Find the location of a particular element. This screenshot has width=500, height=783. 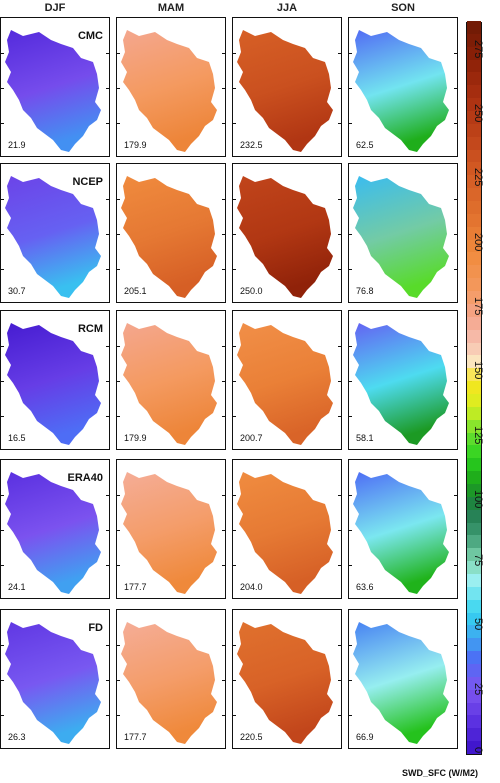

colorbar-tick-label: 275 is located at coordinates (478, 49).